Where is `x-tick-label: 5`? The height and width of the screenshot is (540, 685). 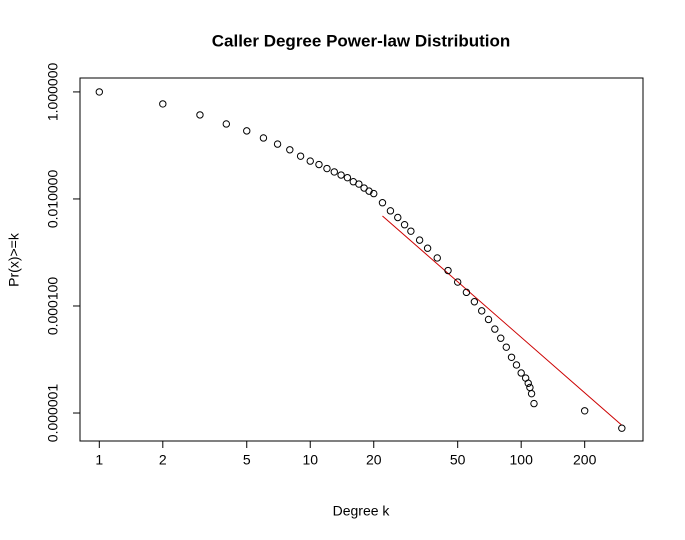
x-tick-label: 5 is located at coordinates (247, 460).